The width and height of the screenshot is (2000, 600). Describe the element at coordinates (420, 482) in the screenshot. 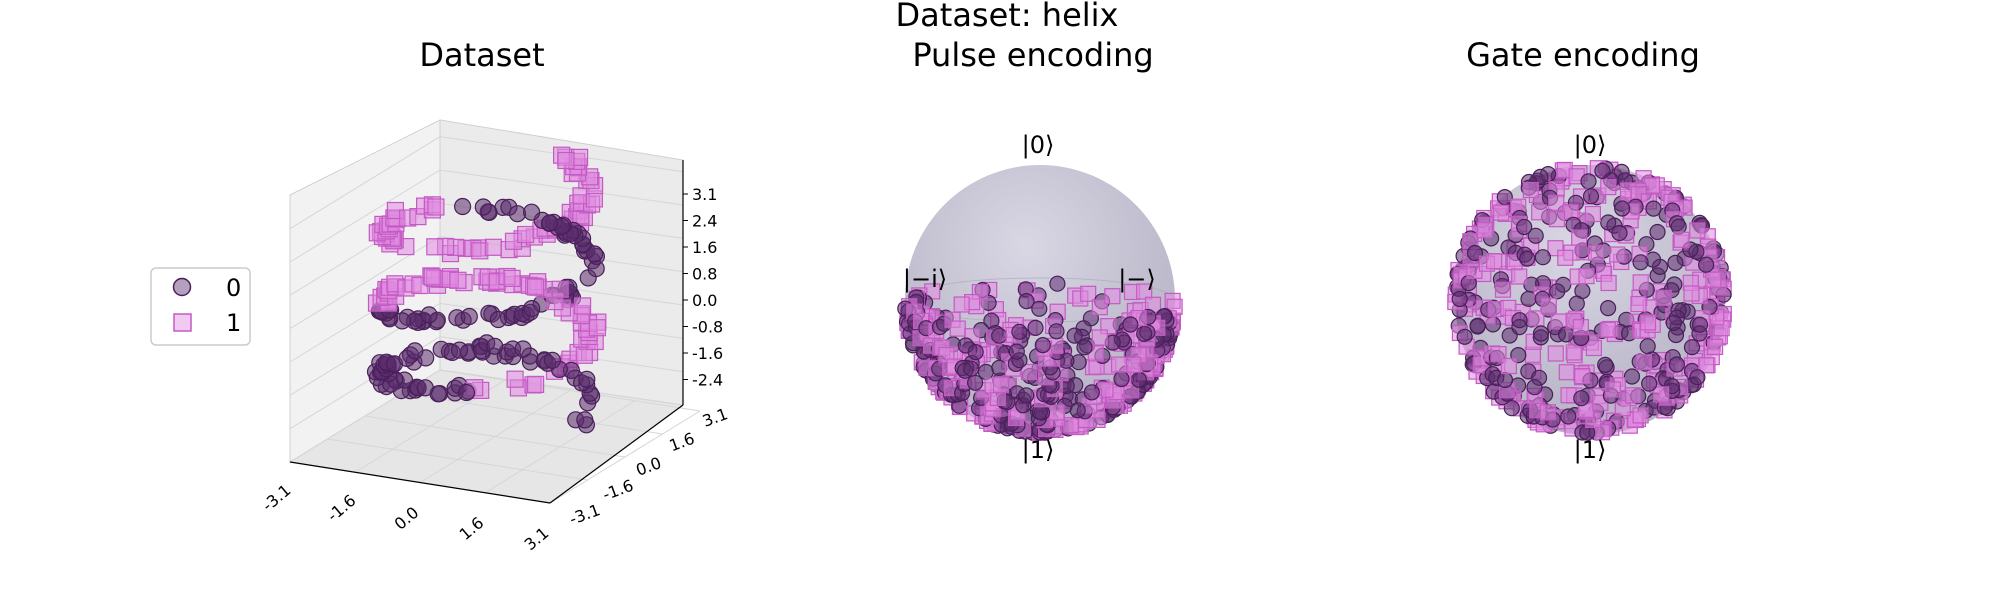

I see `x-axis-line` at that location.